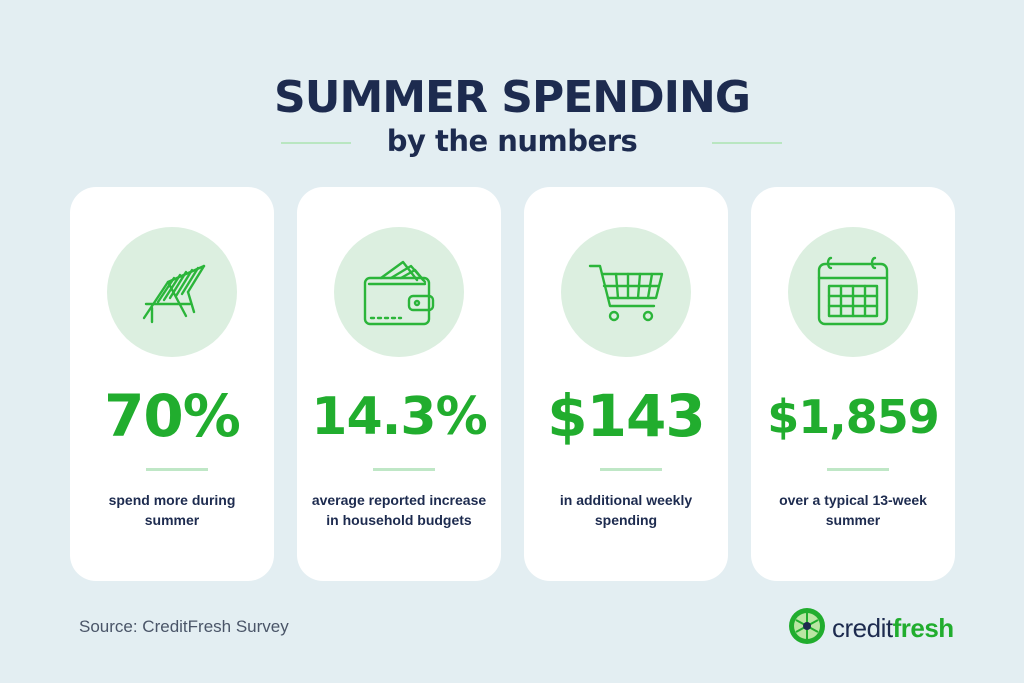 This screenshot has height=683, width=1024. I want to click on brand-logo: creditfresh, so click(871, 628).